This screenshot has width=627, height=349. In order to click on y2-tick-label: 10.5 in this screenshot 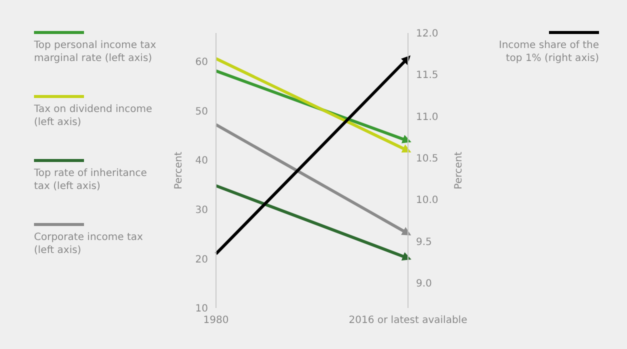, I will do `click(427, 159)`.